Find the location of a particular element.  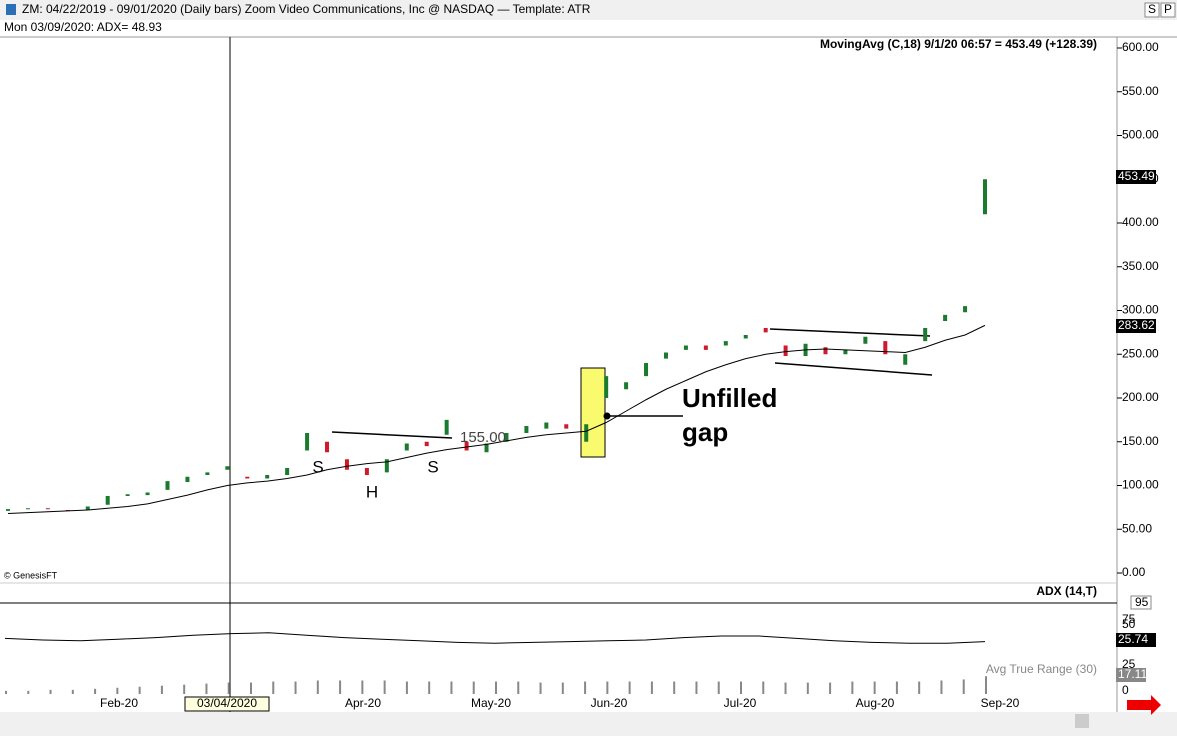

y-tick-label: 0 is located at coordinates (1125, 690).